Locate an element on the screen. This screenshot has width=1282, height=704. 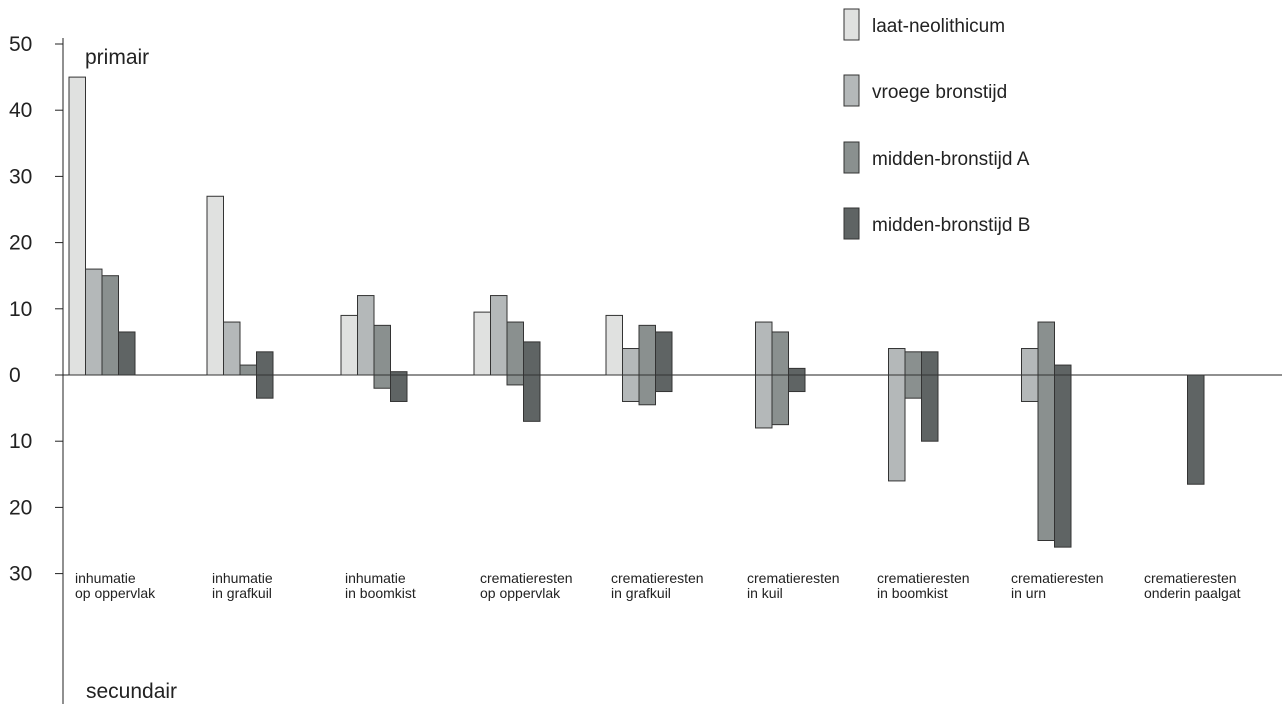
category-label: inhumatie op oppervlak is located at coordinates (115, 585).